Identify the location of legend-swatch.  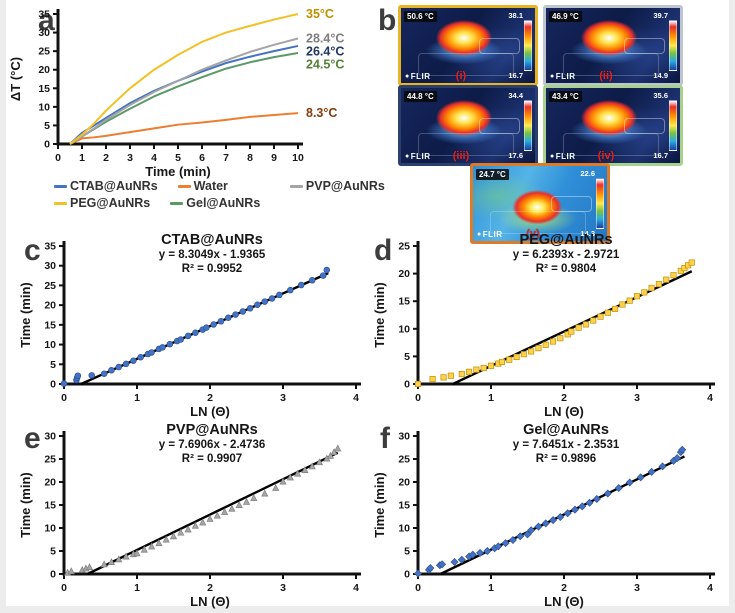
(177, 203).